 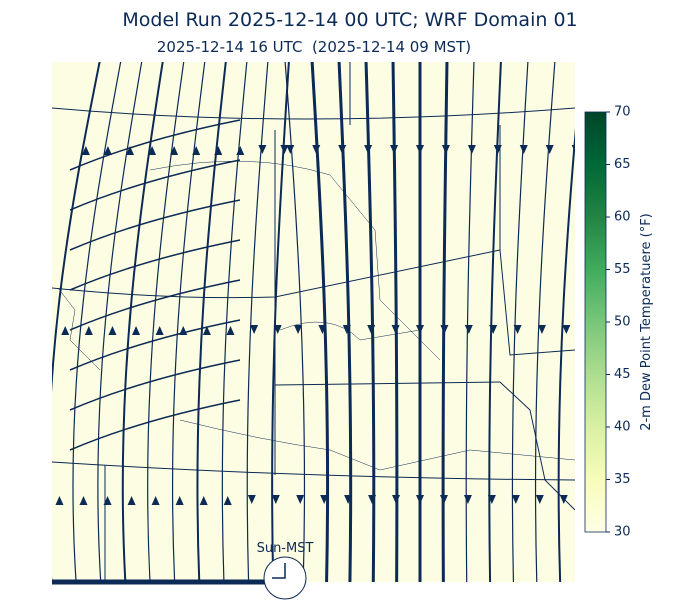 What do you see at coordinates (622, 532) in the screenshot?
I see `colorbar-tick-label: 30` at bounding box center [622, 532].